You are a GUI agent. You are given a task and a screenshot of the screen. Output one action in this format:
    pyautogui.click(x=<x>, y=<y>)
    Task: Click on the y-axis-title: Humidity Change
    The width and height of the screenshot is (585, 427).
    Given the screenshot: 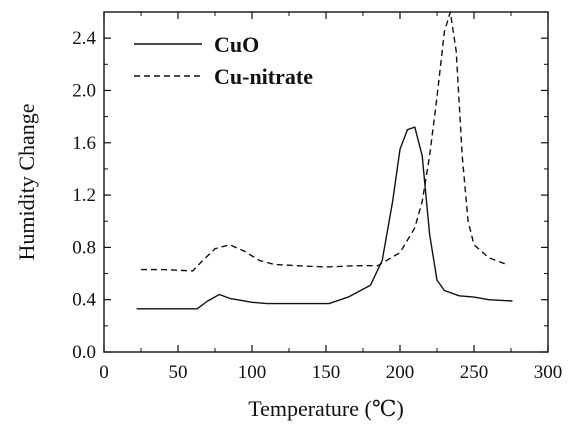 What is the action you would take?
    pyautogui.click(x=26, y=181)
    